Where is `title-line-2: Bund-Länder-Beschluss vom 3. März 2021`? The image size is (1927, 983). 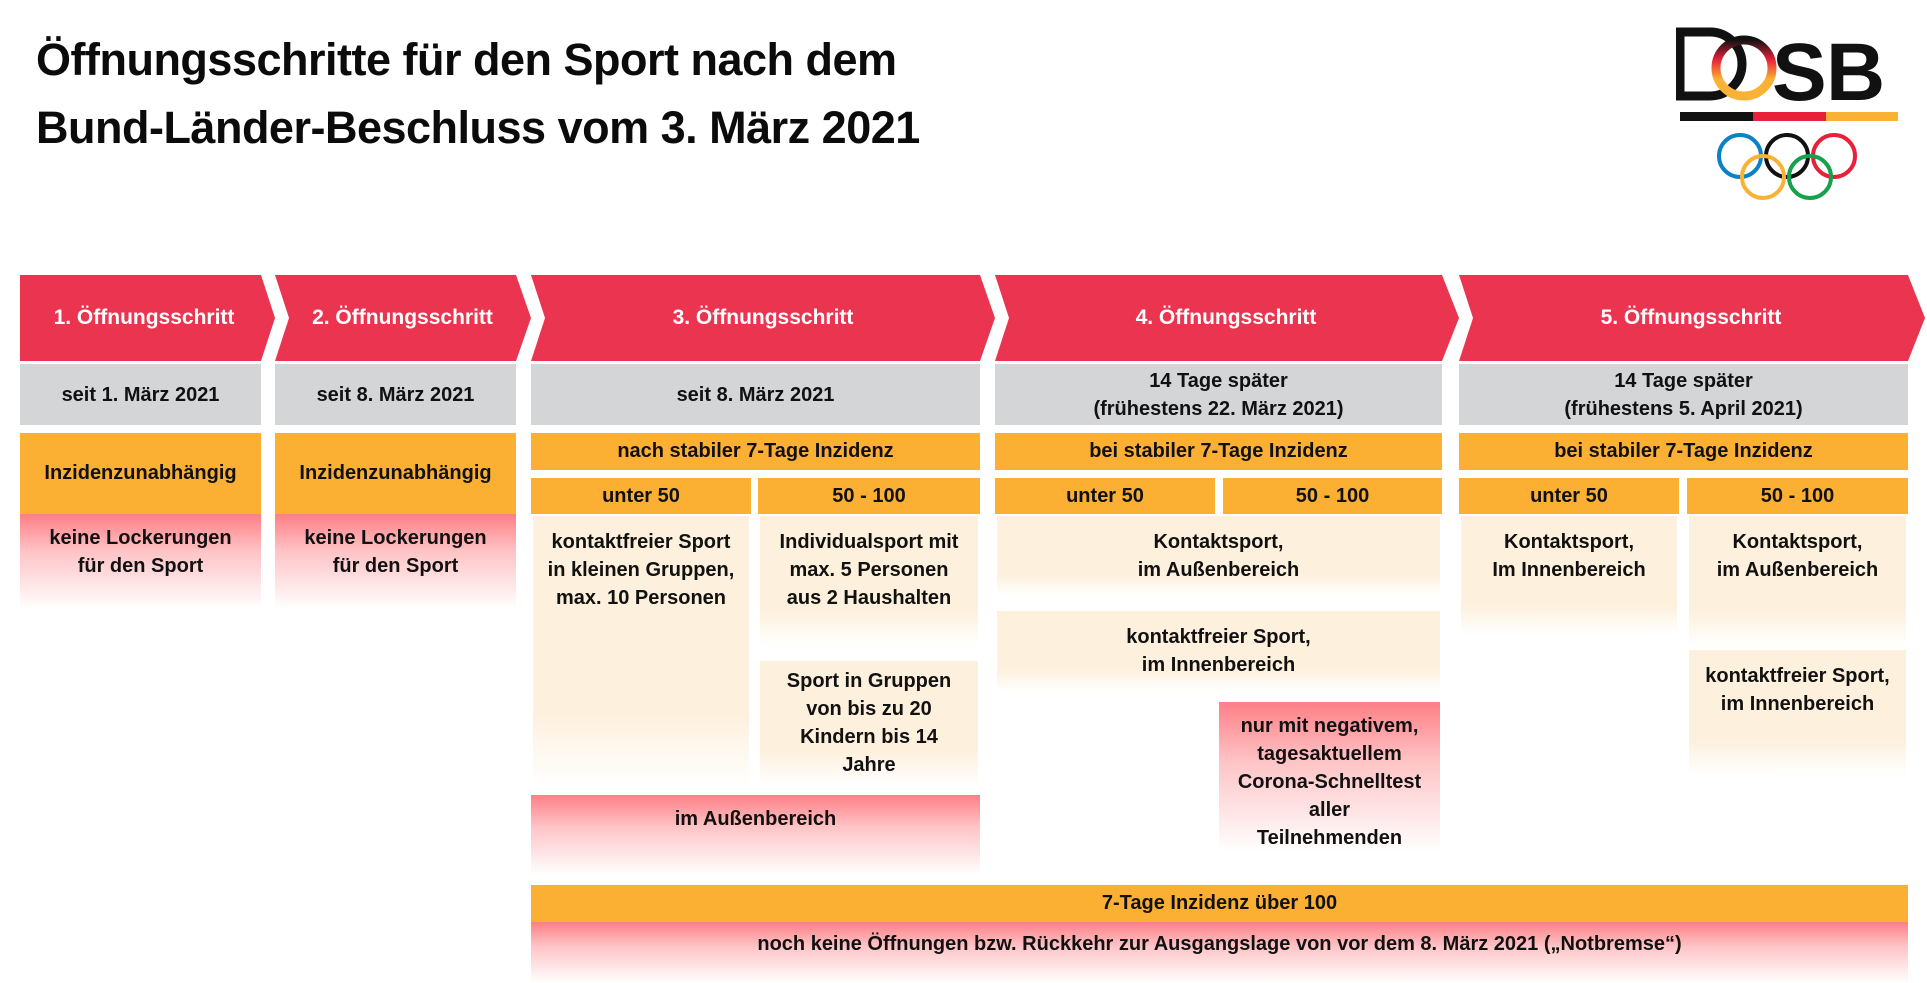 title-line-2: Bund-Länder-Beschluss vom 3. März 2021 is located at coordinates (478, 127).